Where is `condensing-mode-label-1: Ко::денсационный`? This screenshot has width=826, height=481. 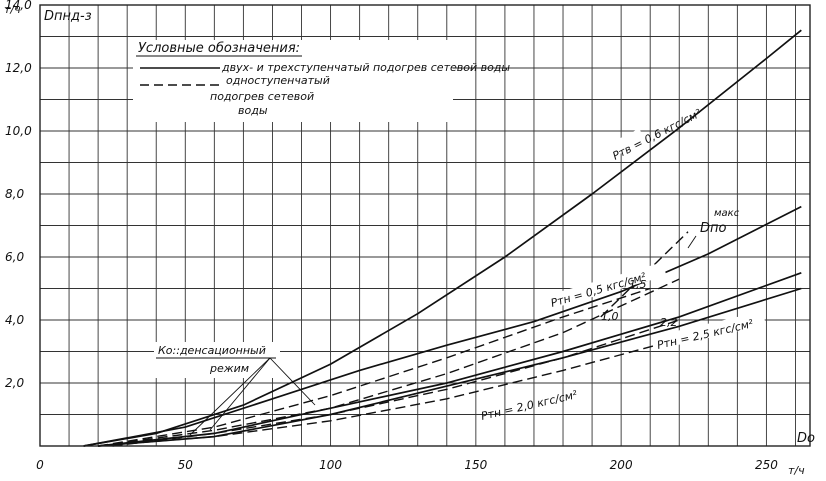 condensing-mode-label-1: Ко::денсационный is located at coordinates (212, 350).